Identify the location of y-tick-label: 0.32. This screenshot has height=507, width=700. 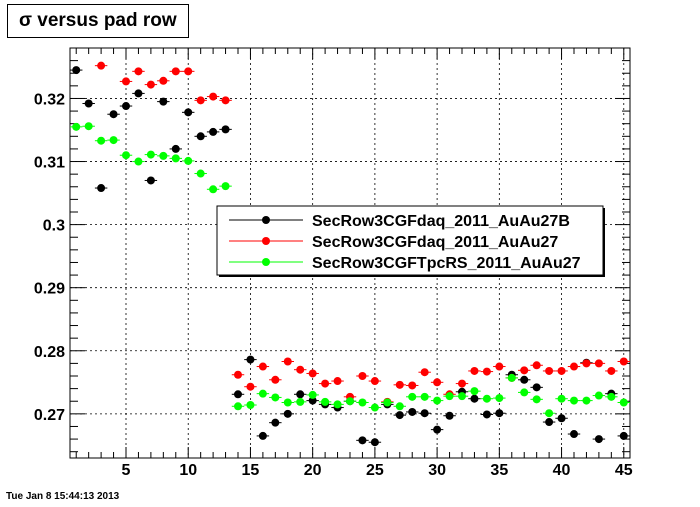
(49, 99).